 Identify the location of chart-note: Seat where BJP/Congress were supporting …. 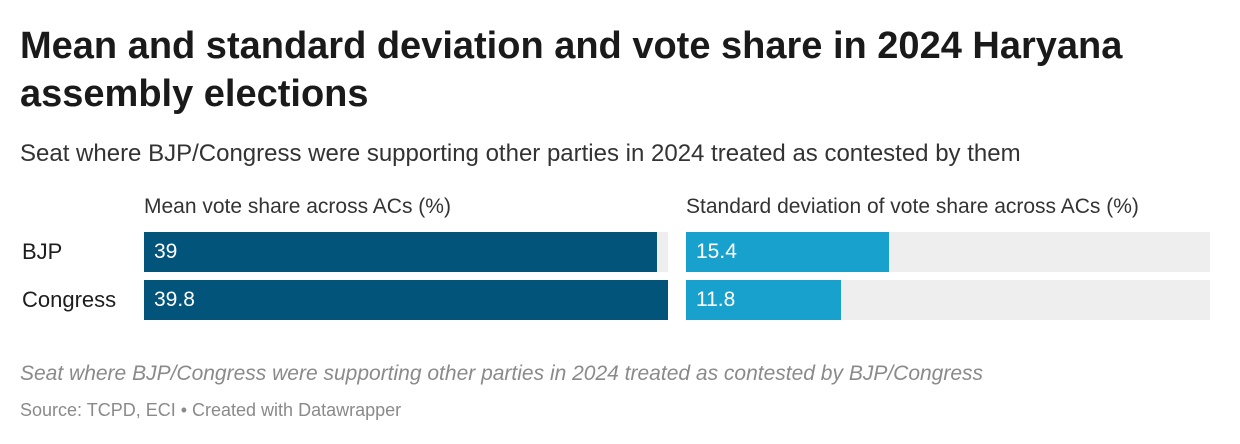
(502, 373).